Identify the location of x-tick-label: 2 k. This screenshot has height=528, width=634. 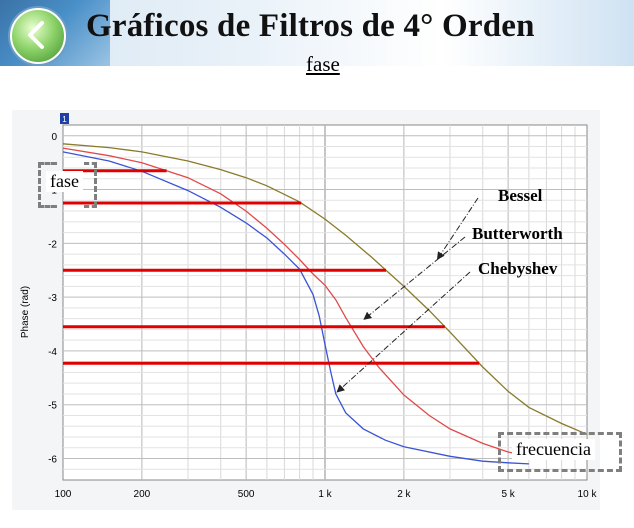
(404, 494).